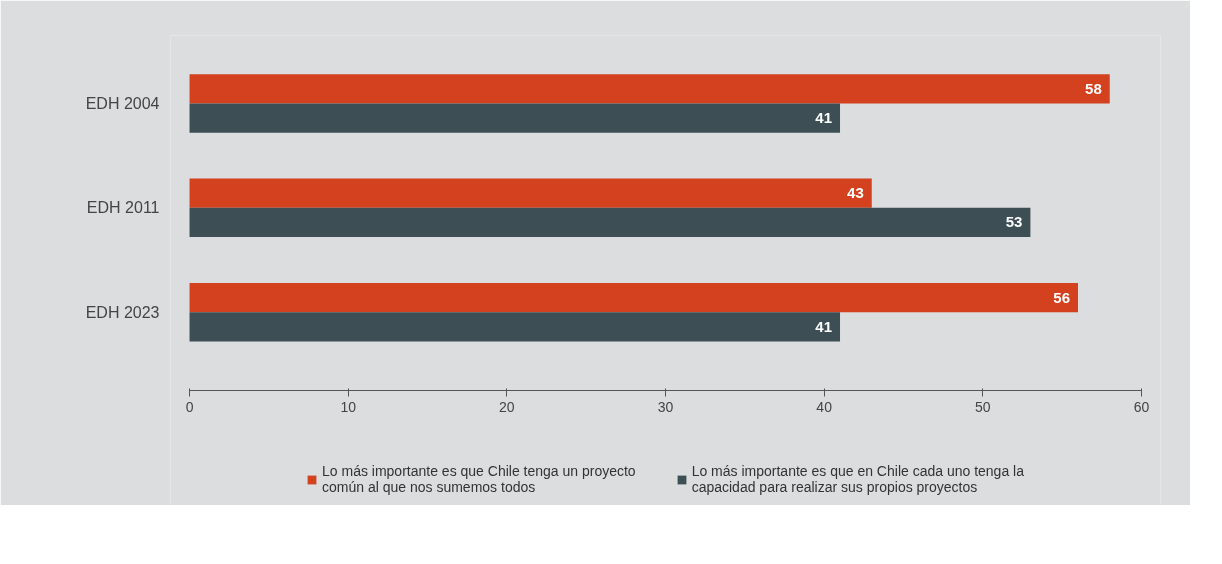 Image resolution: width=1222 pixels, height=564 pixels. Describe the element at coordinates (1061, 297) in the screenshot. I see `data-label: 56` at that location.